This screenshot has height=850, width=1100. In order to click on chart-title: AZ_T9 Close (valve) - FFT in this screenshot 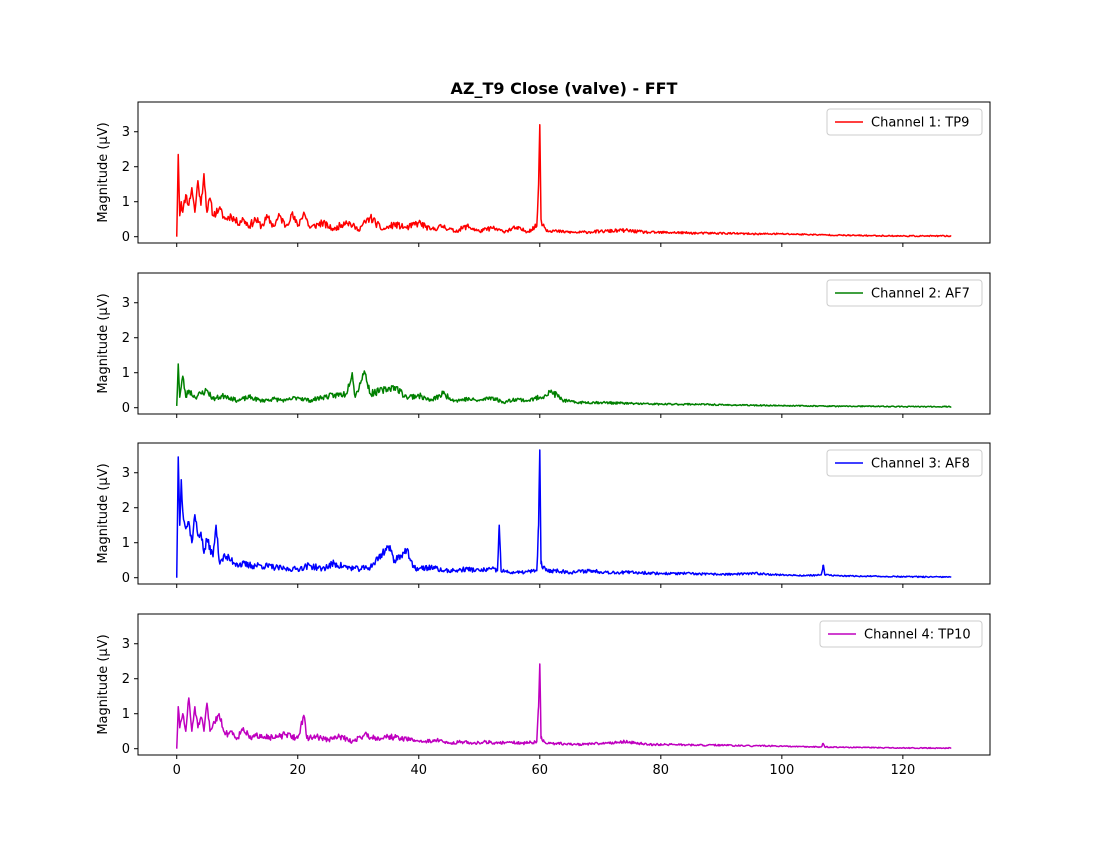, I will do `click(564, 88)`.